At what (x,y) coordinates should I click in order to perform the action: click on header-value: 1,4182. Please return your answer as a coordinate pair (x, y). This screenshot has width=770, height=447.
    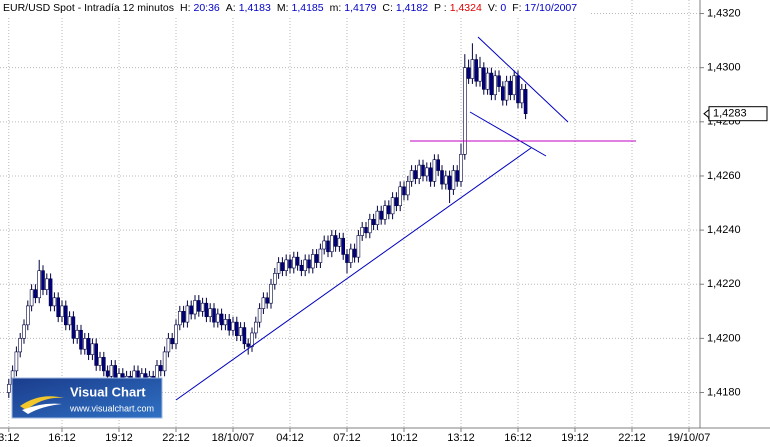
    Looking at the image, I should click on (412, 8).